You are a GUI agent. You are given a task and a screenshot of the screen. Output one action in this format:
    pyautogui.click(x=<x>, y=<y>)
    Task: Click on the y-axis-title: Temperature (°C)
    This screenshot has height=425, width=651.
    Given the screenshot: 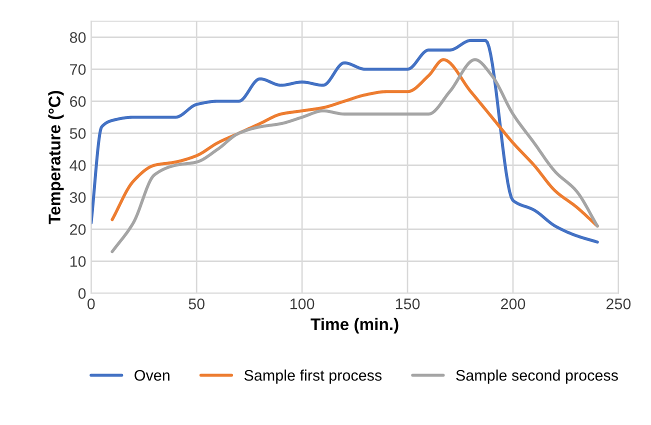 What is the action you would take?
    pyautogui.click(x=56, y=157)
    